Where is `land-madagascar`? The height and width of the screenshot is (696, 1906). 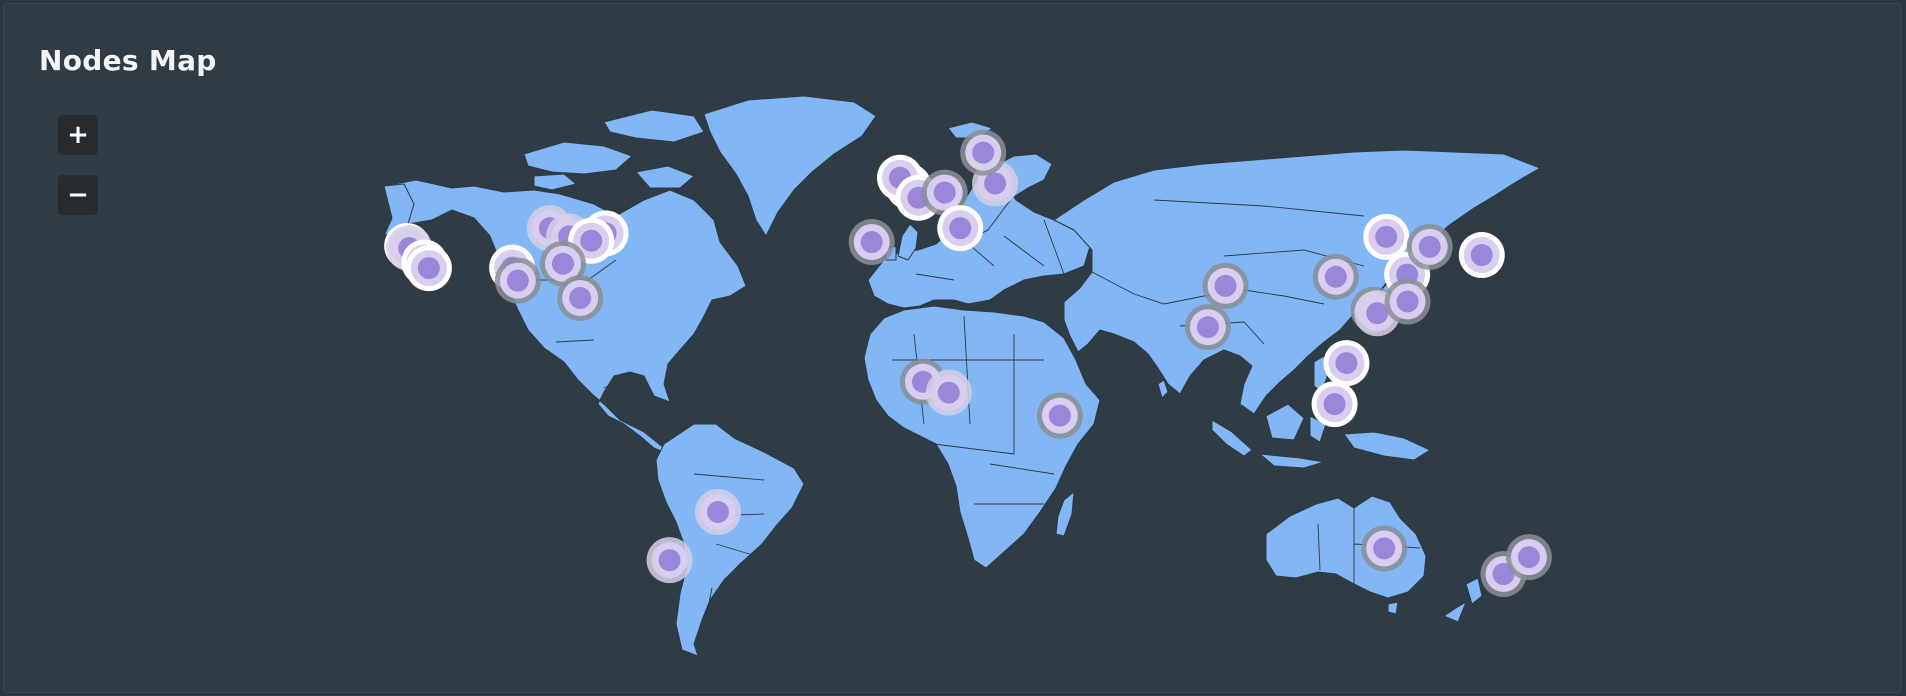
land-madagascar is located at coordinates (1065, 514).